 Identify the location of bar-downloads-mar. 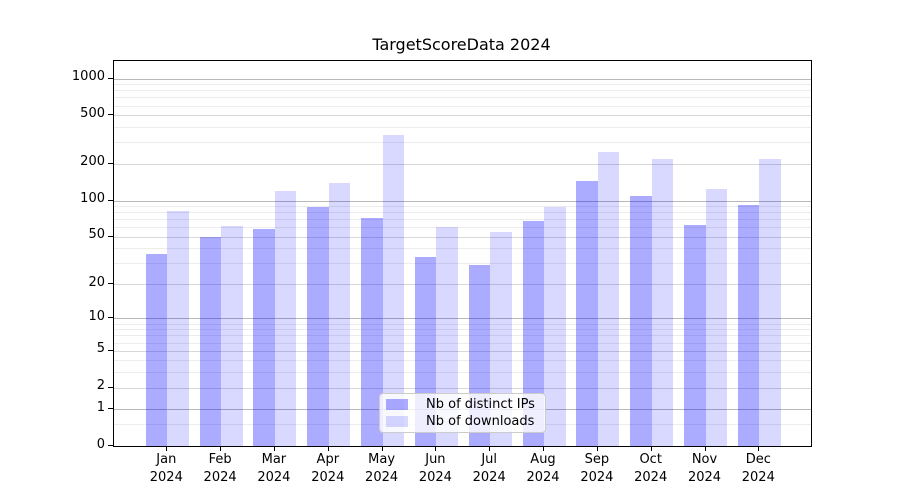
(285, 318).